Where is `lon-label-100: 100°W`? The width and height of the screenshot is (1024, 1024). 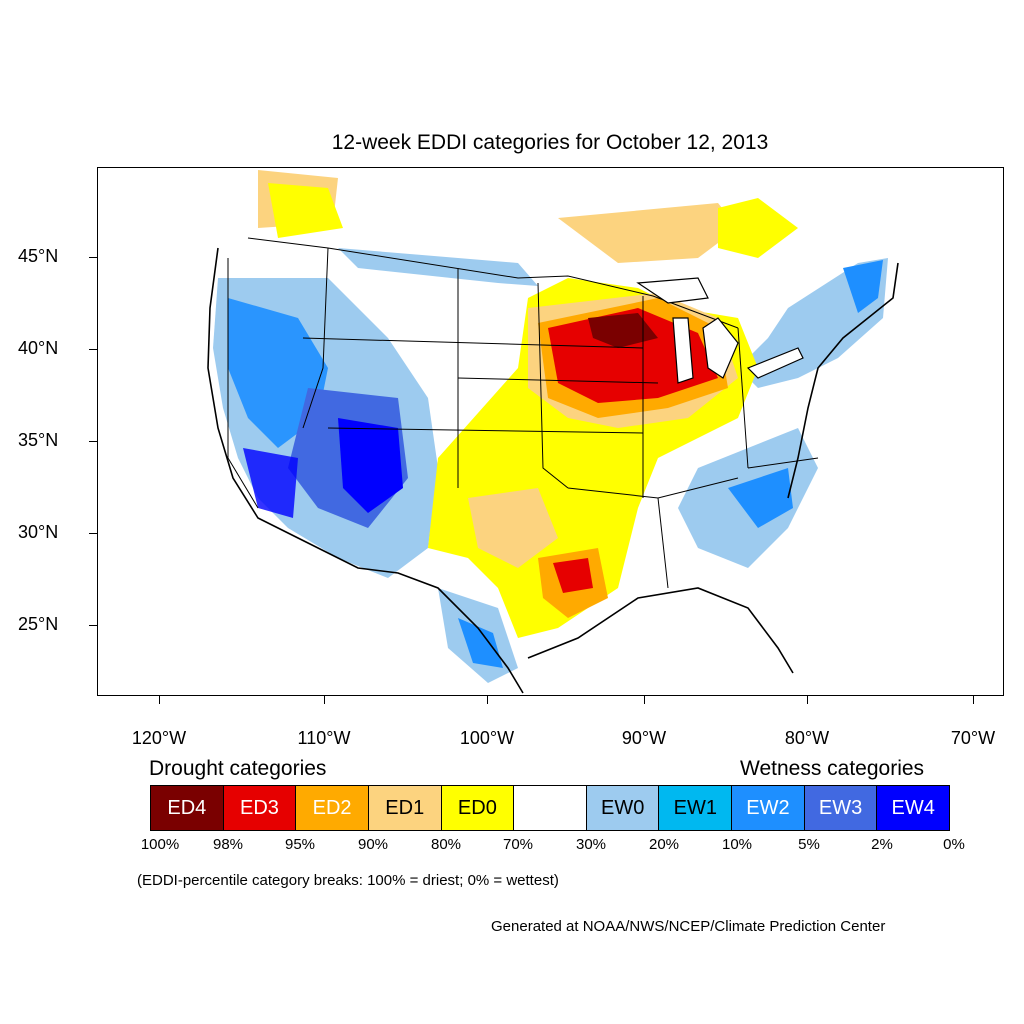
lon-label-100: 100°W is located at coordinates (487, 738).